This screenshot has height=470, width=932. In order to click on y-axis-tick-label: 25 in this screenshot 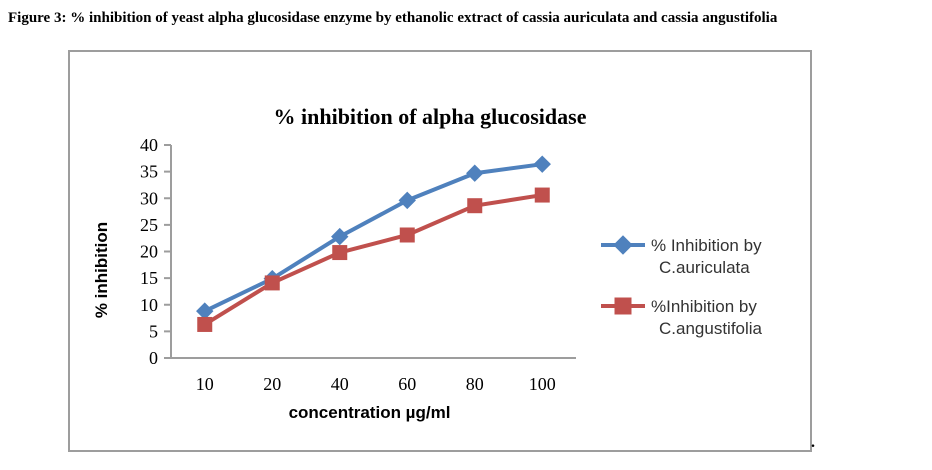, I will do `click(149, 225)`.